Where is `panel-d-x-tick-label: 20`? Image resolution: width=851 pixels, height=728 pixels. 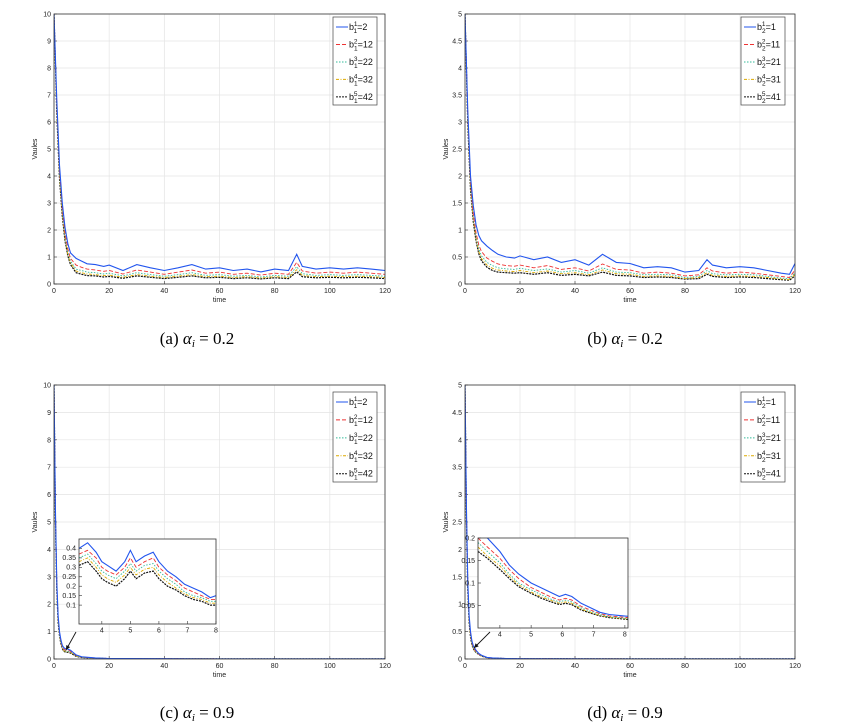
panel-d-x-tick-label: 20 is located at coordinates (520, 666).